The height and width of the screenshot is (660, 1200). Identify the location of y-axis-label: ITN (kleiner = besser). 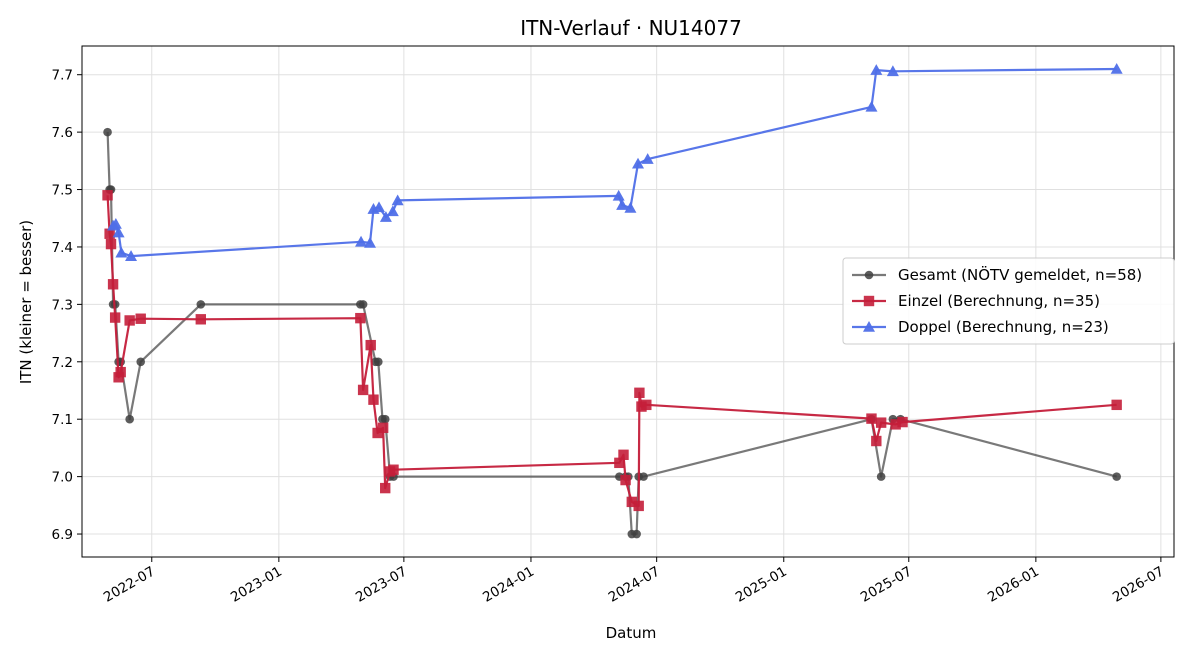
(26, 302).